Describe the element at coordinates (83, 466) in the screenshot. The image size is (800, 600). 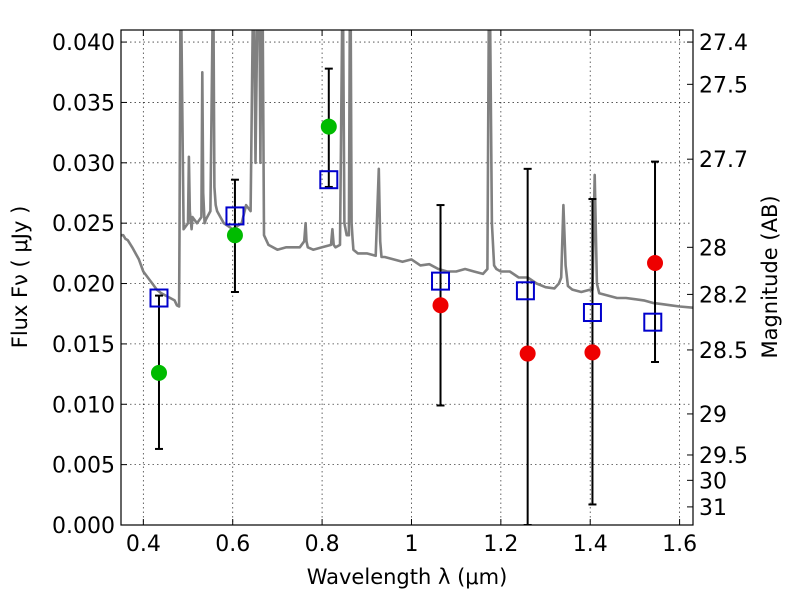
I see `y-tick-label: 0.005` at that location.